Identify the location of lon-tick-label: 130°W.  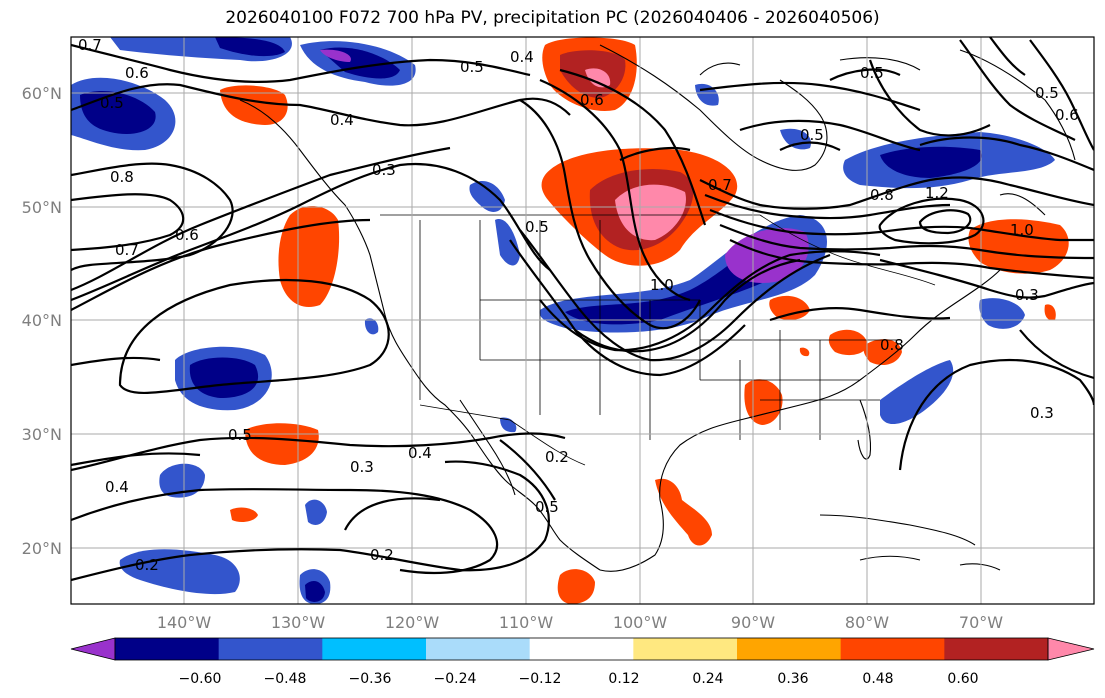
(298, 622).